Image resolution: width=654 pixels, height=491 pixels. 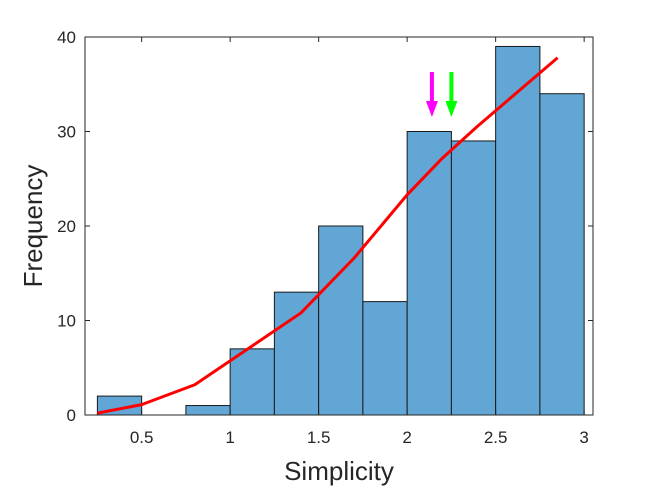 I want to click on x-tick-label: 1.5, so click(x=319, y=437).